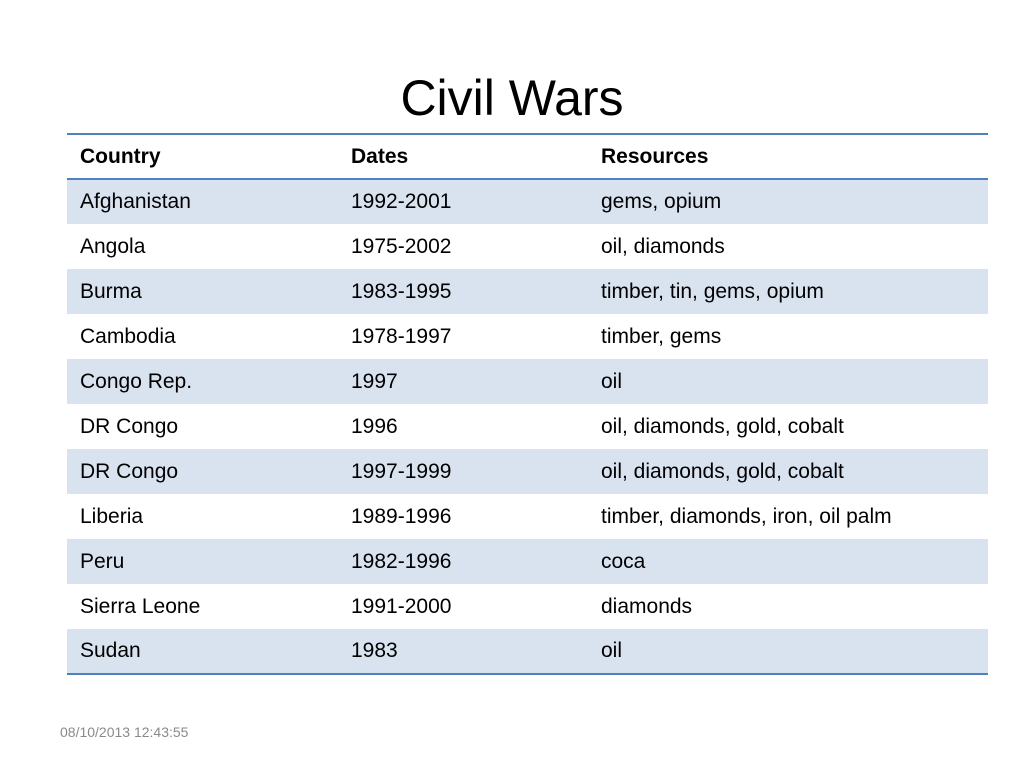 This screenshot has width=1024, height=768. Describe the element at coordinates (374, 381) in the screenshot. I see `cell-dates: 1997` at that location.